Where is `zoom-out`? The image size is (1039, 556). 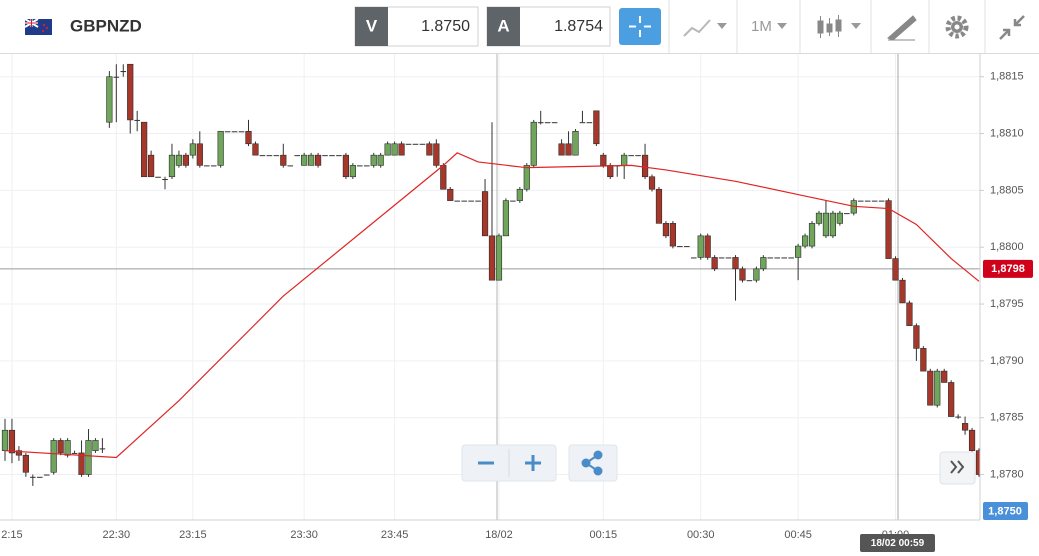 zoom-out is located at coordinates (486, 463).